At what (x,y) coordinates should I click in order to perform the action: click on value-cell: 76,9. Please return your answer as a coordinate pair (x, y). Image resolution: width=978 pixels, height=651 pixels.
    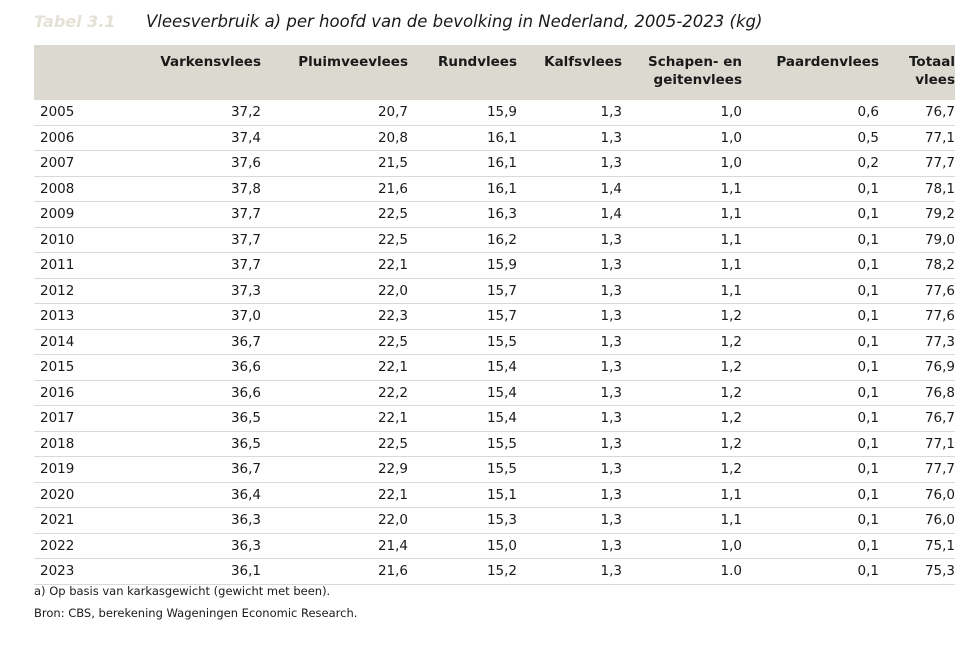
    Looking at the image, I should click on (917, 367).